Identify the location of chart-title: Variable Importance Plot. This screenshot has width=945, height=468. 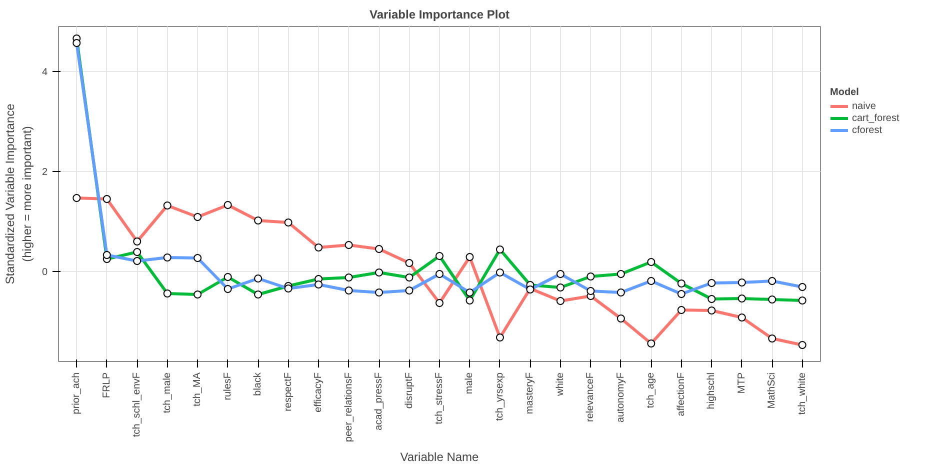
(439, 15).